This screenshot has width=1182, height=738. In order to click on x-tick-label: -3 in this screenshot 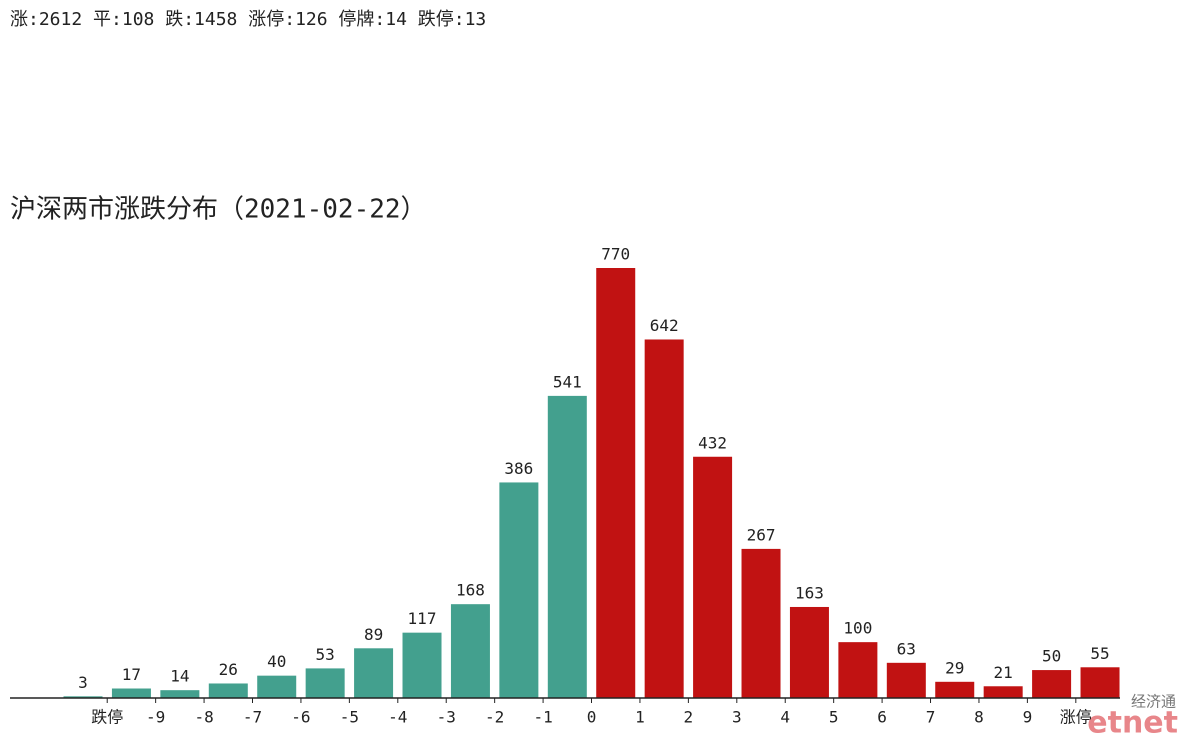, I will do `click(446, 717)`.